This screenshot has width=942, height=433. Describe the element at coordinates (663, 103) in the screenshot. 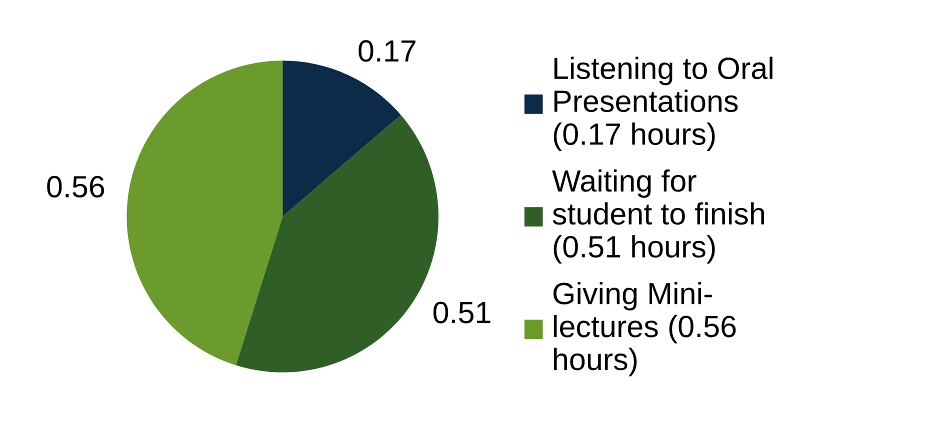

I see `legend-label: Listening to Oral Presentations (0.17 hours)` at that location.